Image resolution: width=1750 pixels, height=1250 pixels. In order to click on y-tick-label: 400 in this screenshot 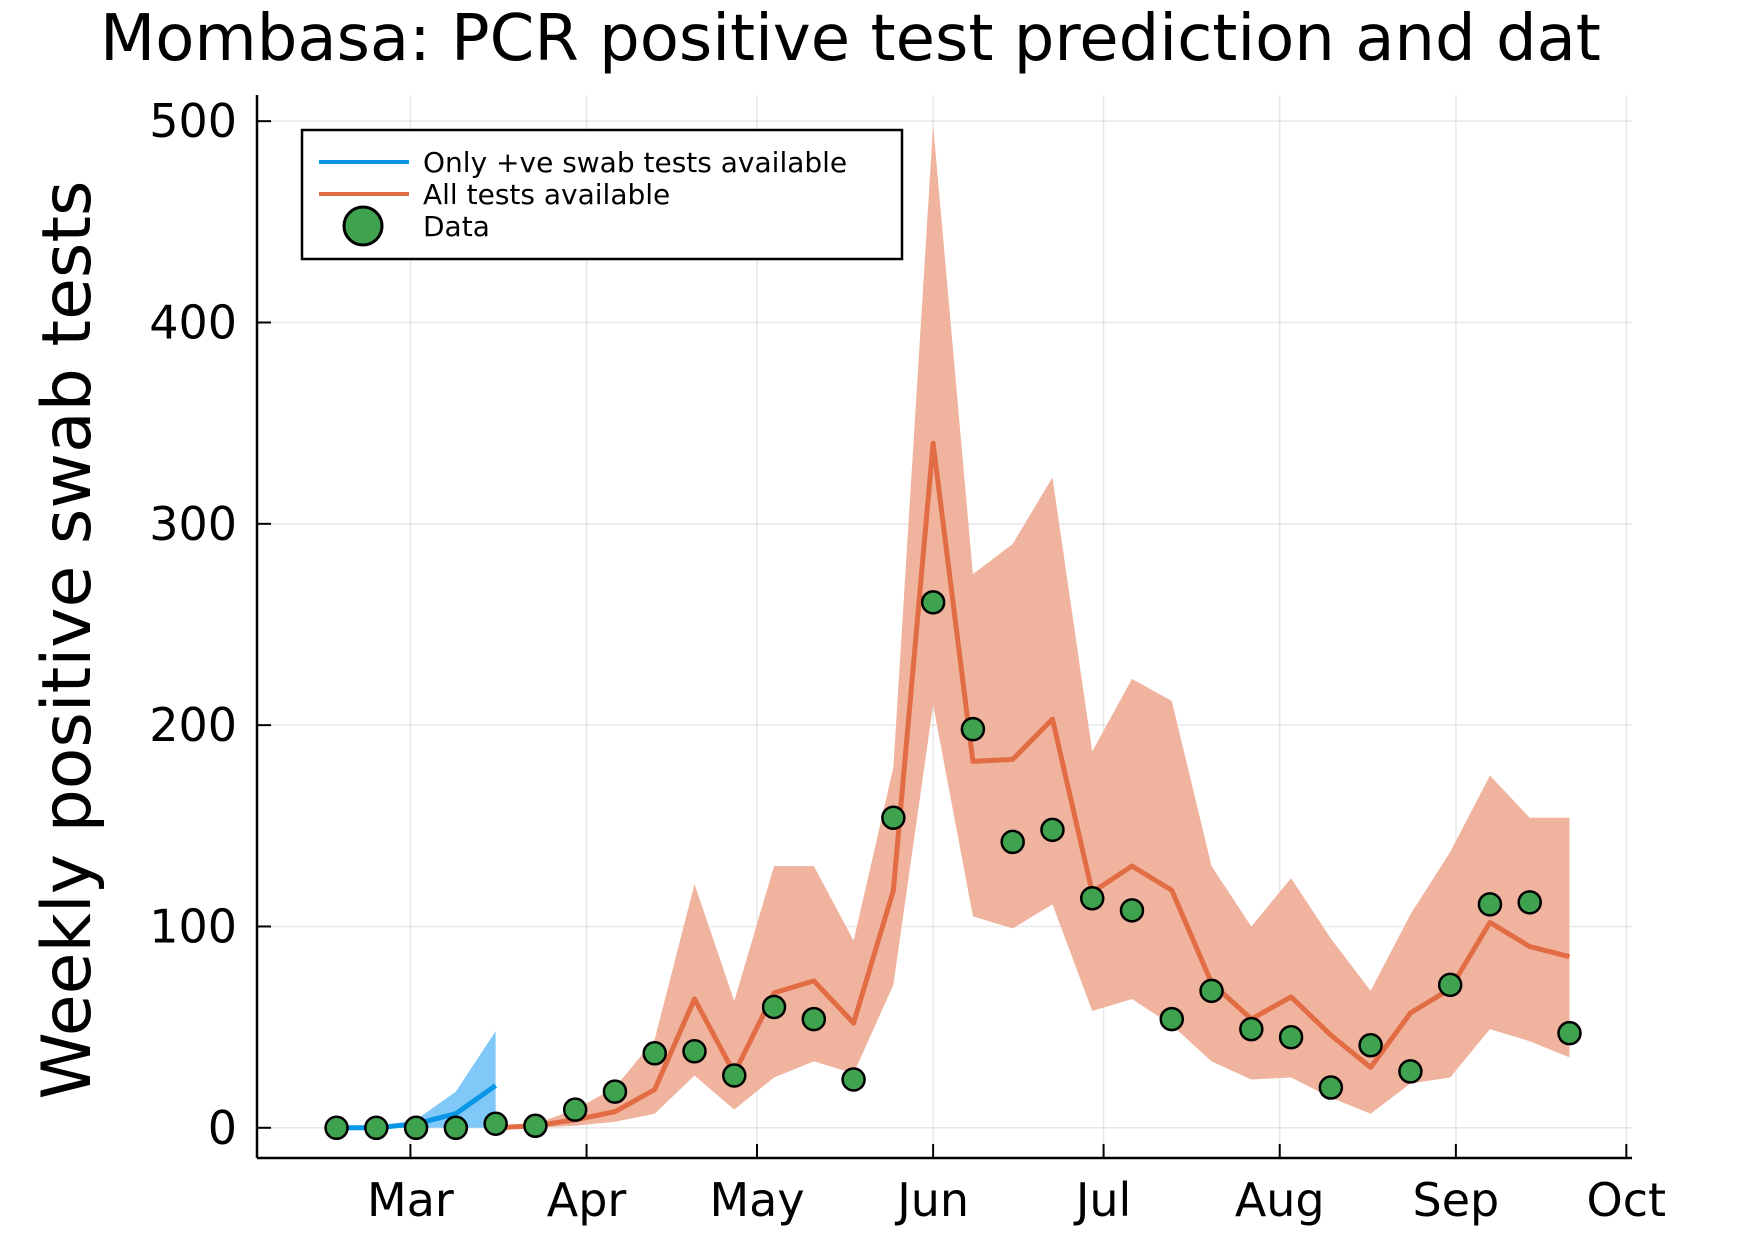, I will do `click(193, 322)`.